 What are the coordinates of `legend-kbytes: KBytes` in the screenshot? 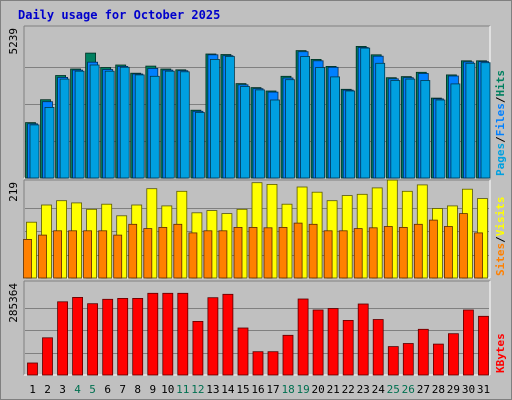 It's located at (500, 353).